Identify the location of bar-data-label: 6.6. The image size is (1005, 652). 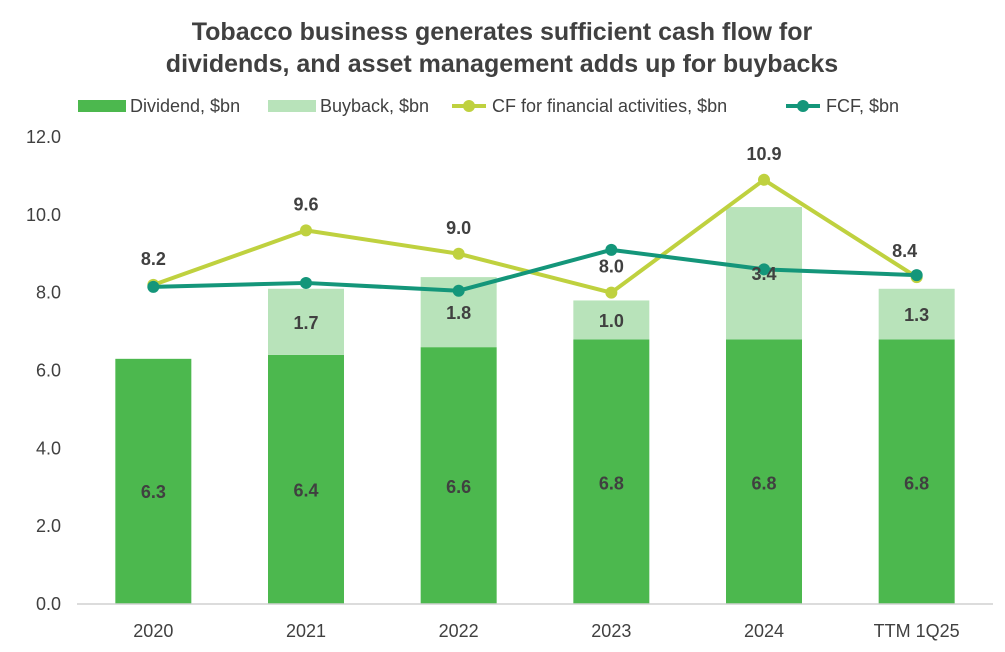
(458, 487).